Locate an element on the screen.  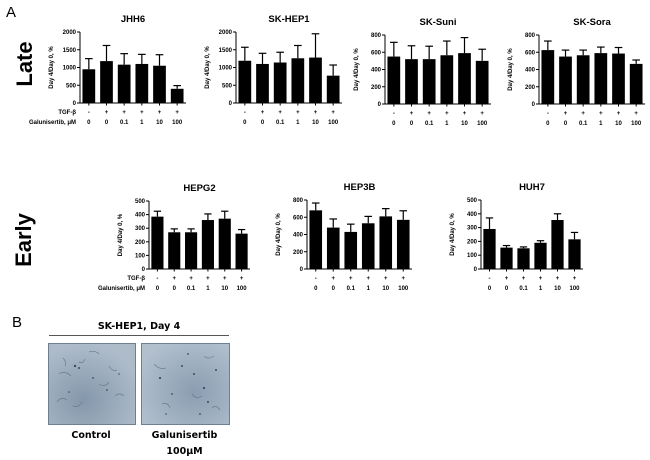
chart-title: HUH7 is located at coordinates (532, 187).